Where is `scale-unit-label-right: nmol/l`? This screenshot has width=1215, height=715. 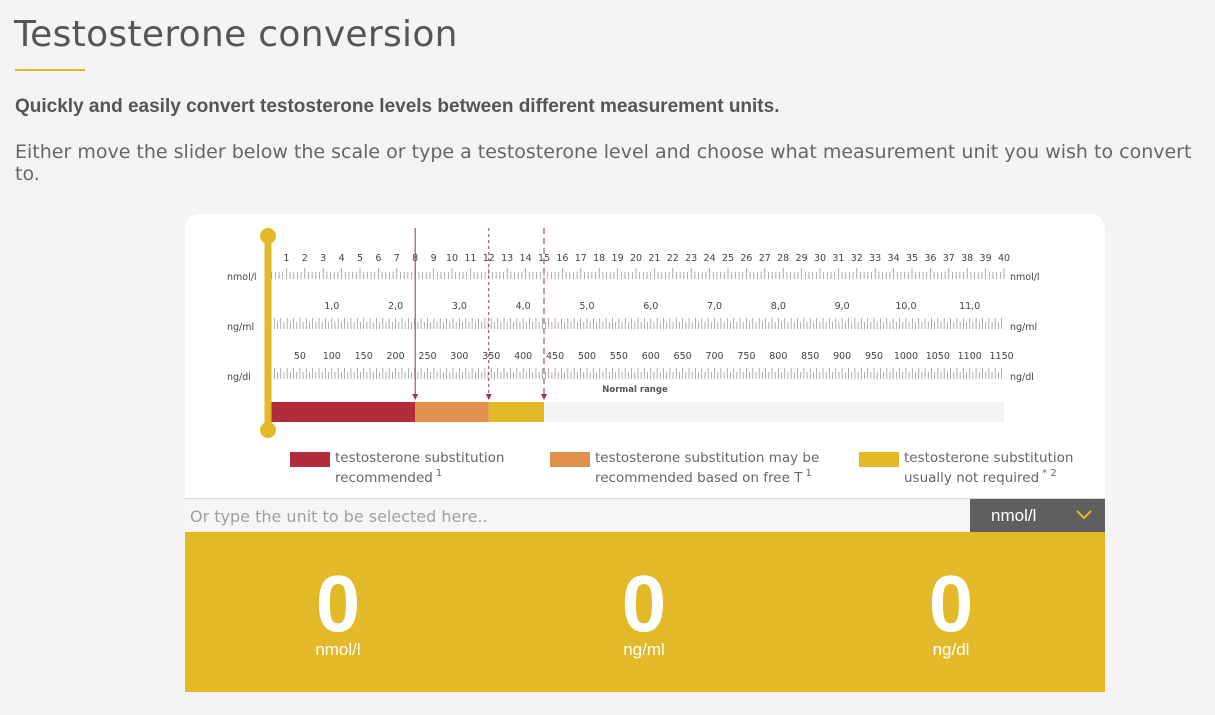
scale-unit-label-right: nmol/l is located at coordinates (1025, 277).